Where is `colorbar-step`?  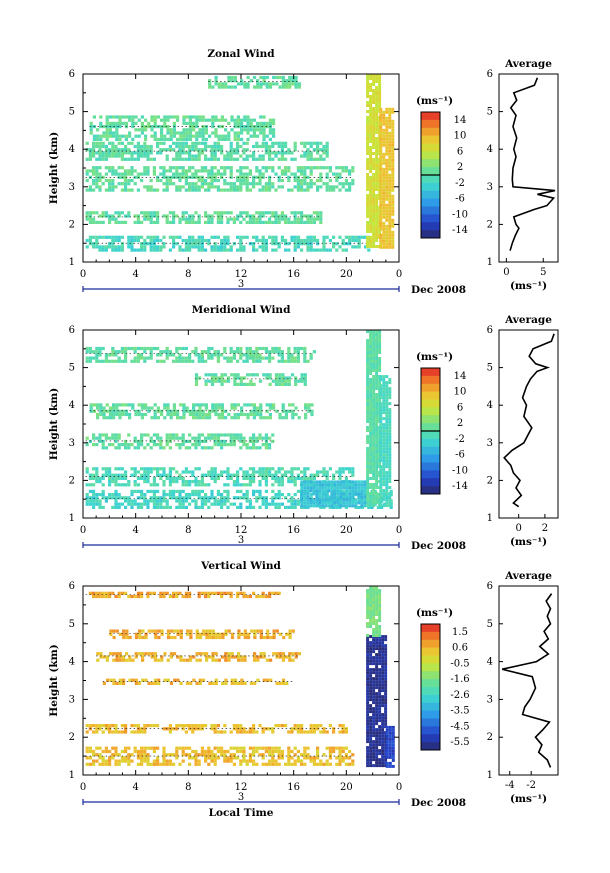
colorbar-step is located at coordinates (430, 443).